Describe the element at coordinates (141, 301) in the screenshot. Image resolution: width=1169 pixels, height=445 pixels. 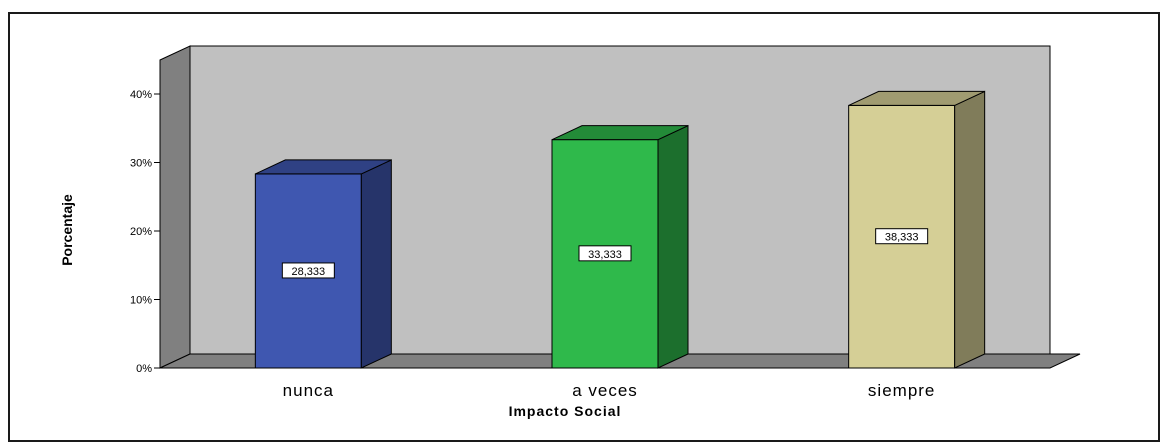
I see `y-tick-label: 10%` at that location.